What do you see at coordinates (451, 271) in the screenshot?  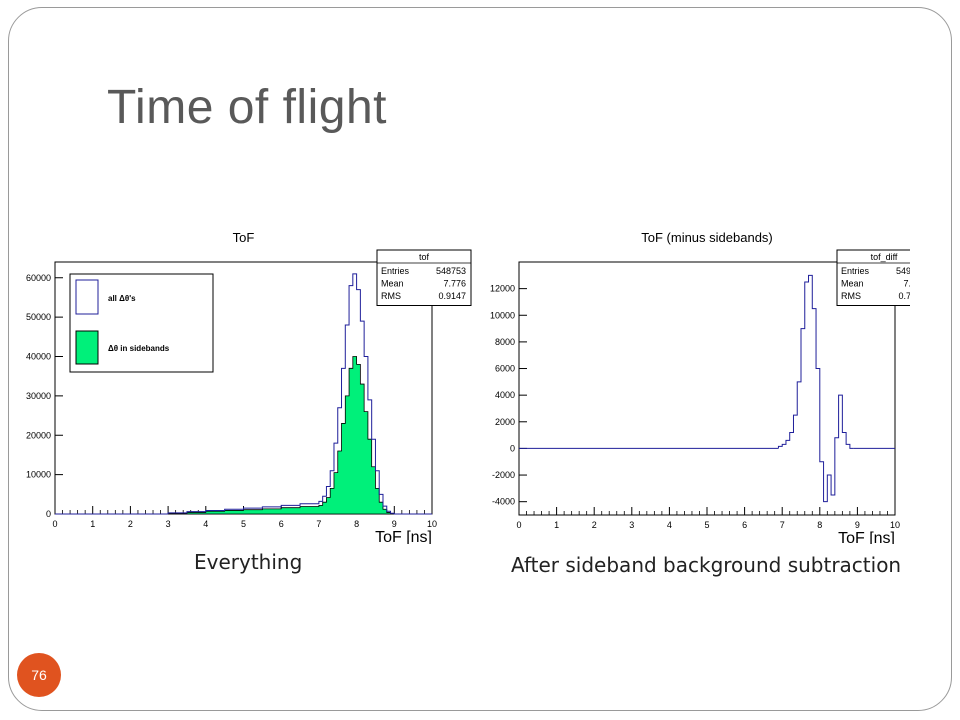 I see `stats-value: 548753` at bounding box center [451, 271].